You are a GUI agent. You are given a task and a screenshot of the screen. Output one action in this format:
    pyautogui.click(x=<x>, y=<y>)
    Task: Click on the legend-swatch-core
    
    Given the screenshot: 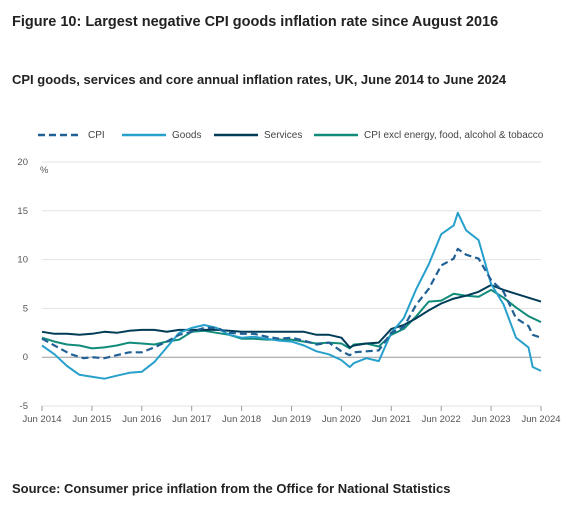 What is the action you would take?
    pyautogui.click(x=336, y=135)
    